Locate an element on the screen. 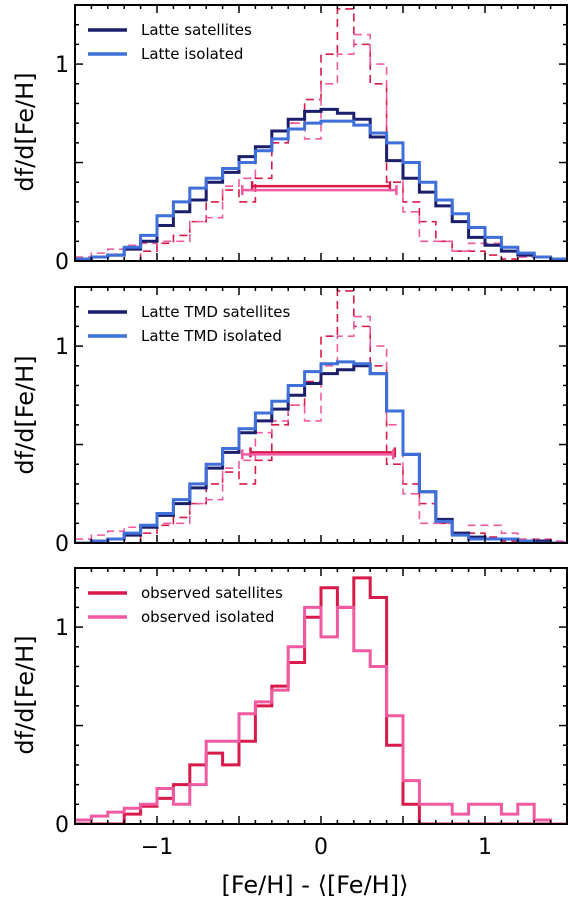 This screenshot has width=569, height=906. legend-label: Latte satellites is located at coordinates (196, 30).